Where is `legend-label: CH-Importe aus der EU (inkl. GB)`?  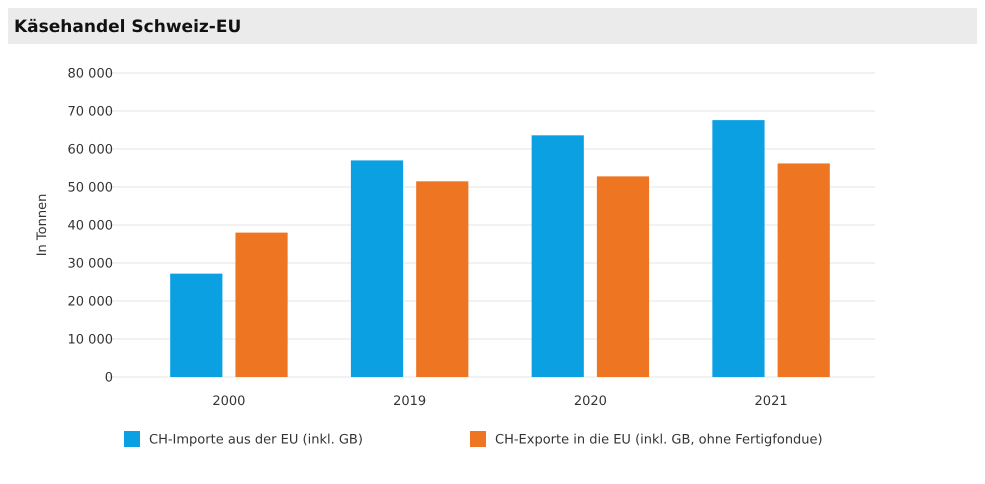 legend-label: CH-Importe aus der EU (inkl. GB) is located at coordinates (256, 440).